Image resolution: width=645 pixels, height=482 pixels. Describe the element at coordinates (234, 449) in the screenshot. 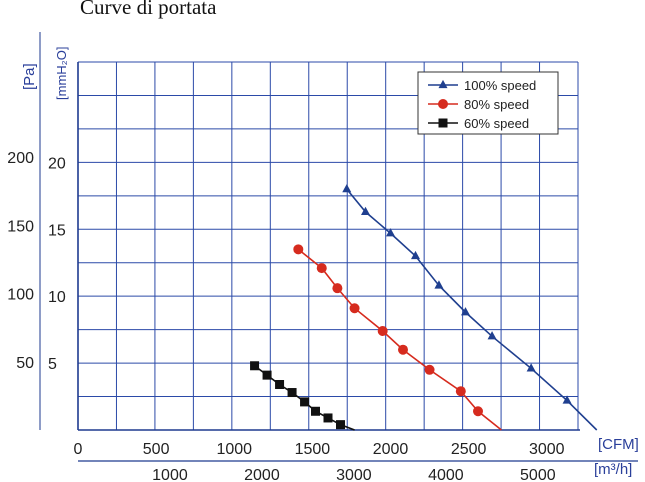

I see `x-tick-label-cfm: 1000` at that location.